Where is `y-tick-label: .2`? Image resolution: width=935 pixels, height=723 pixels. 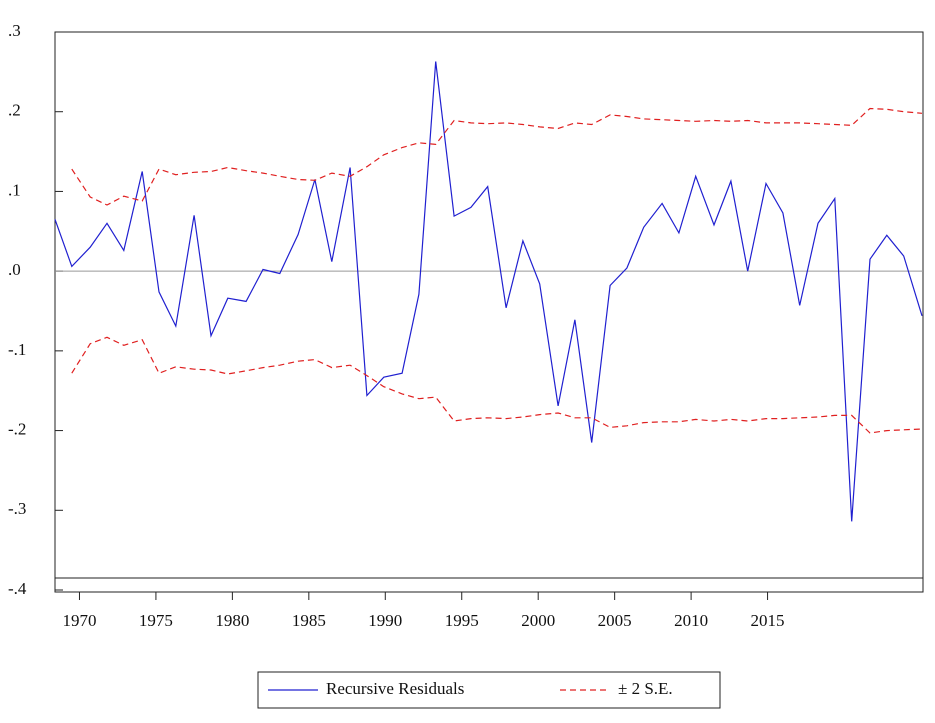 y-tick-label: .2 is located at coordinates (14, 110).